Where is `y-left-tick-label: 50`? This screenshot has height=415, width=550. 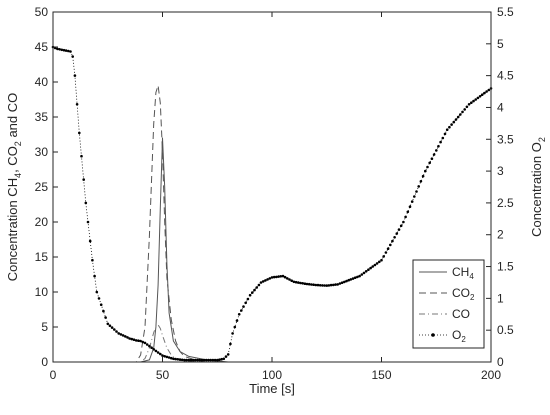
y-left-tick-label: 50 is located at coordinates (42, 12).